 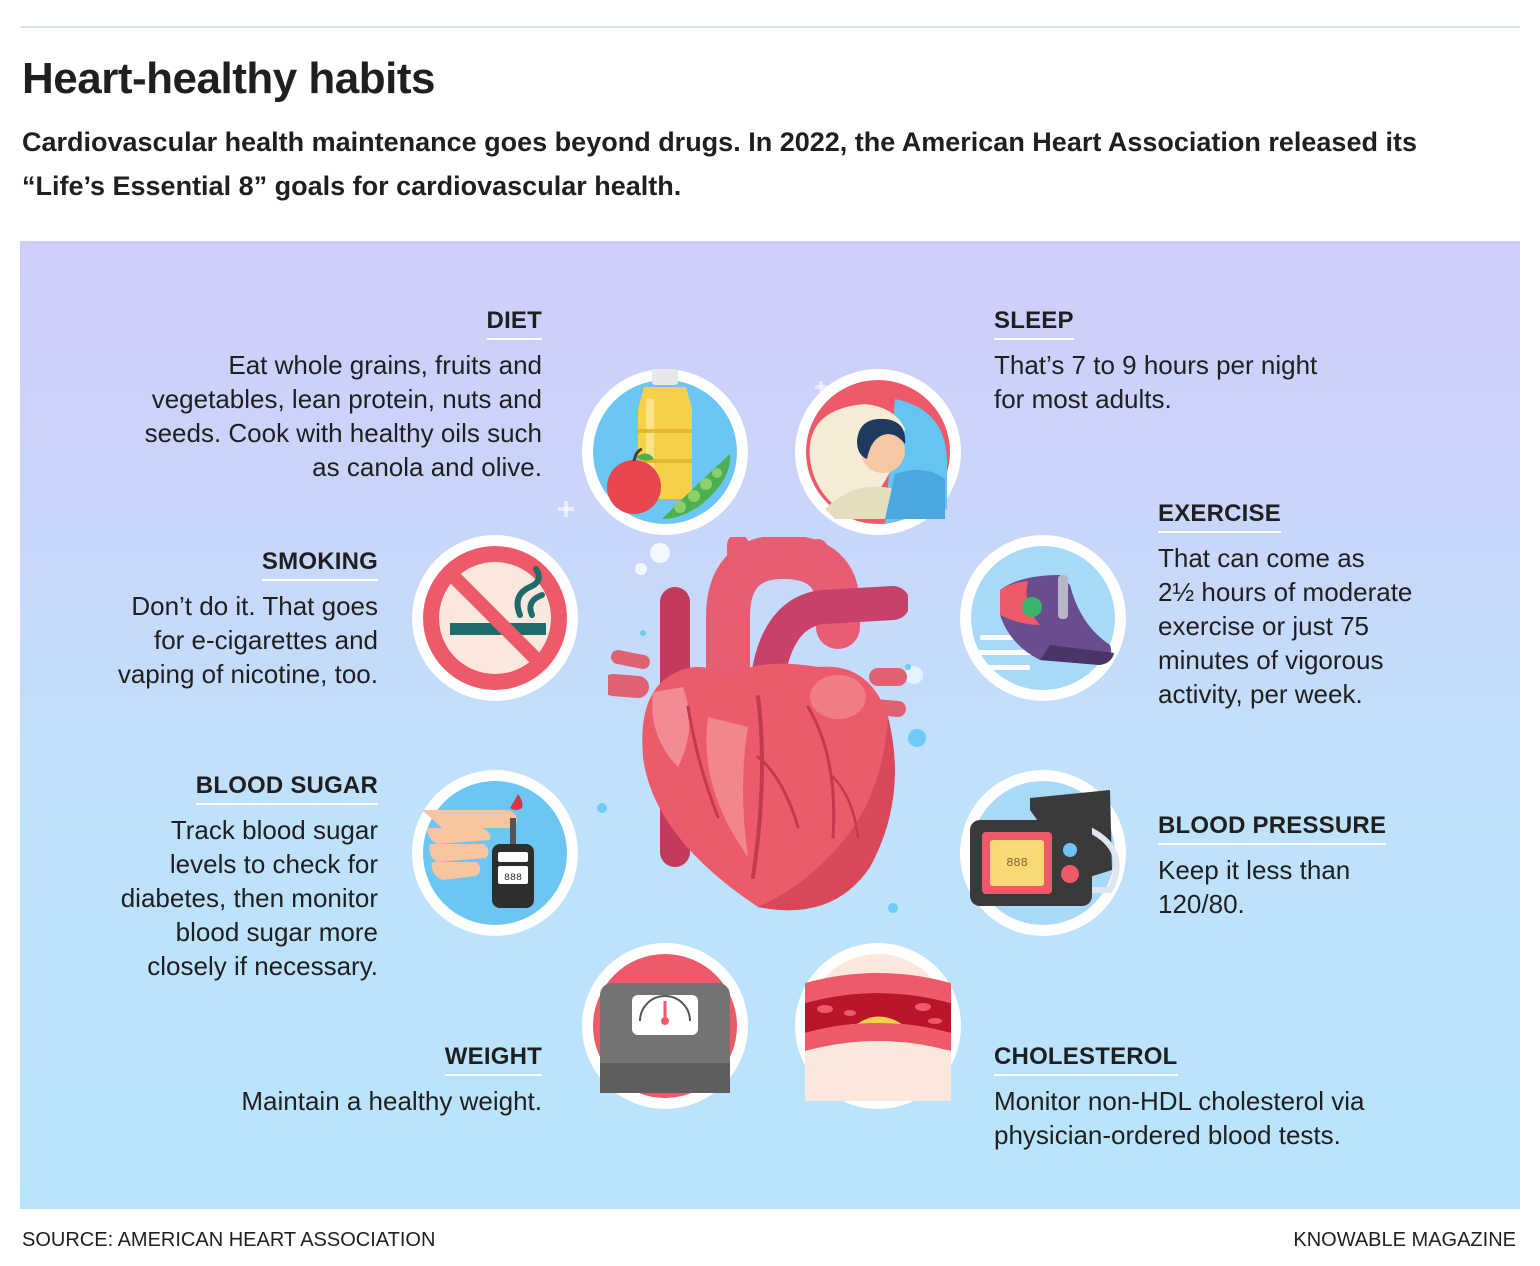 I want to click on weight-label: WEIGHT, so click(x=493, y=1059).